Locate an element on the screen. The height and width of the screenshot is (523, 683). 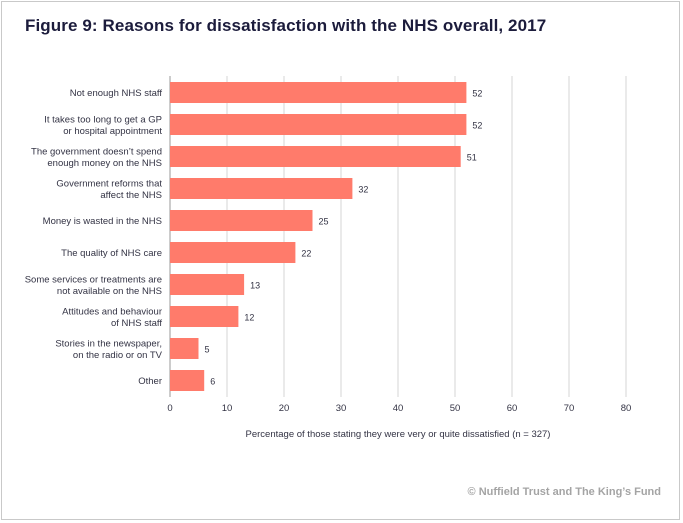
category-label-line: Attitudes and behaviour is located at coordinates (112, 311).